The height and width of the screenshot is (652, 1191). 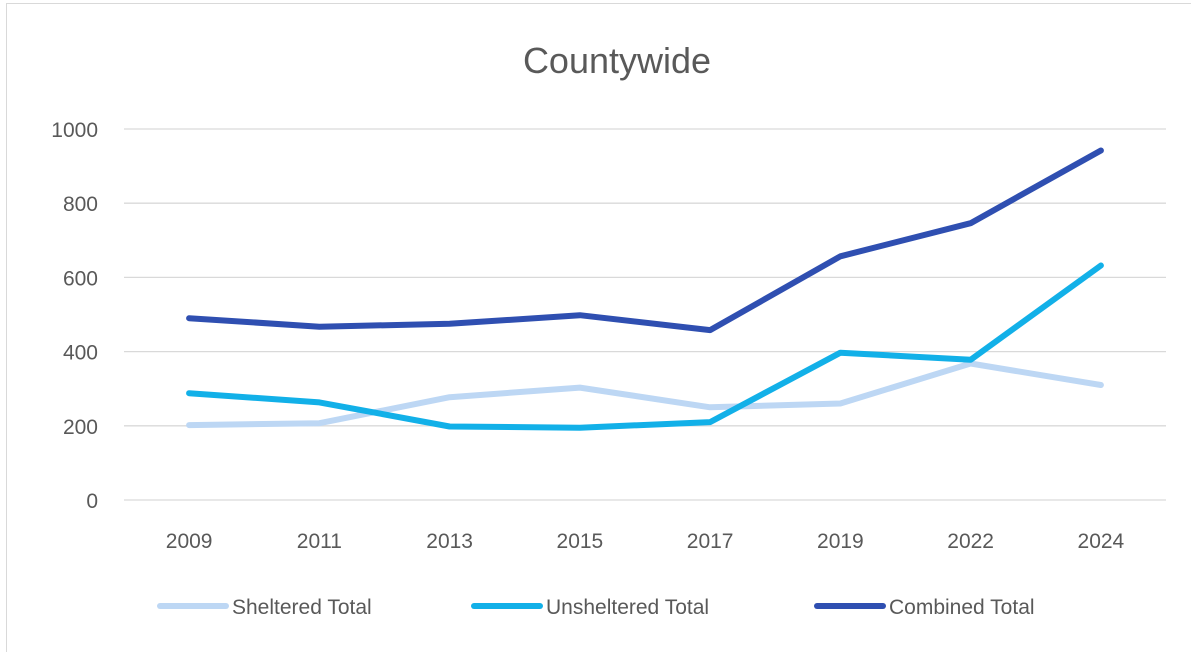 I want to click on x-tick-label: 2015, so click(x=580, y=541).